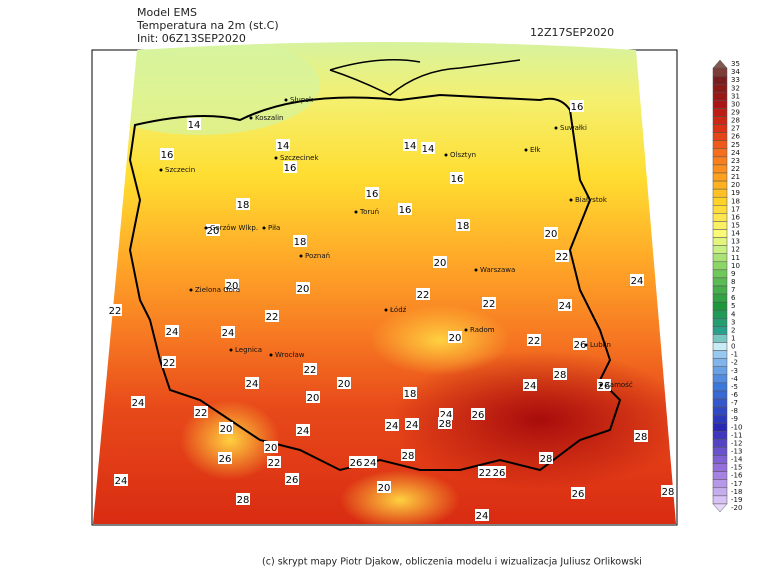  Describe the element at coordinates (735, 209) in the screenshot. I see `colorbar-label: 17` at that location.